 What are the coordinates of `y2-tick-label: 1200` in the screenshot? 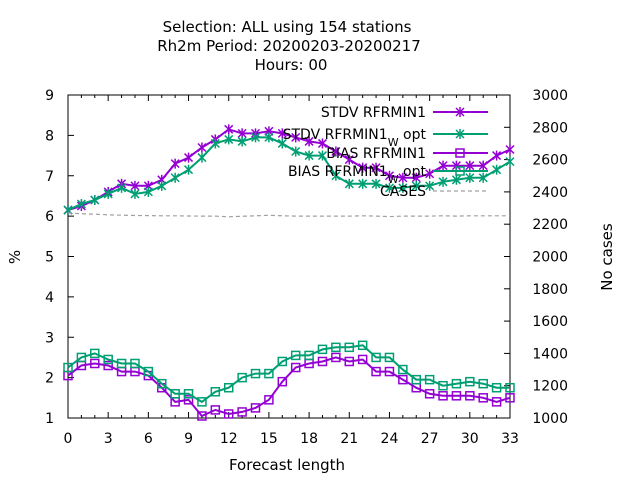 It's located at (550, 387).